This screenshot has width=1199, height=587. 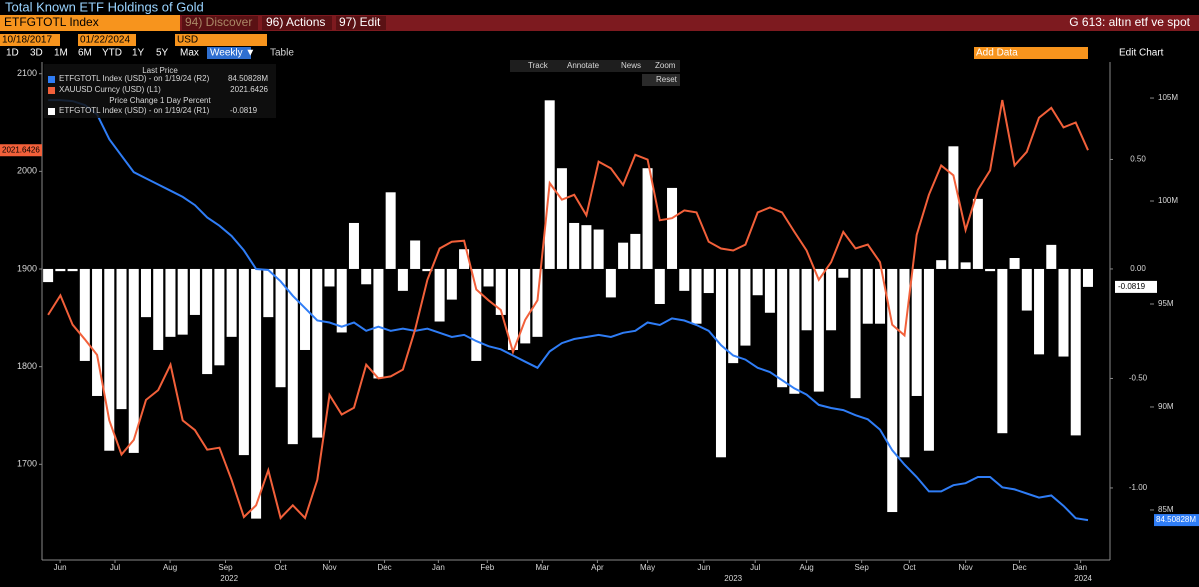 What do you see at coordinates (1138, 159) in the screenshot?
I see `y2-tick-label: 0.50` at bounding box center [1138, 159].